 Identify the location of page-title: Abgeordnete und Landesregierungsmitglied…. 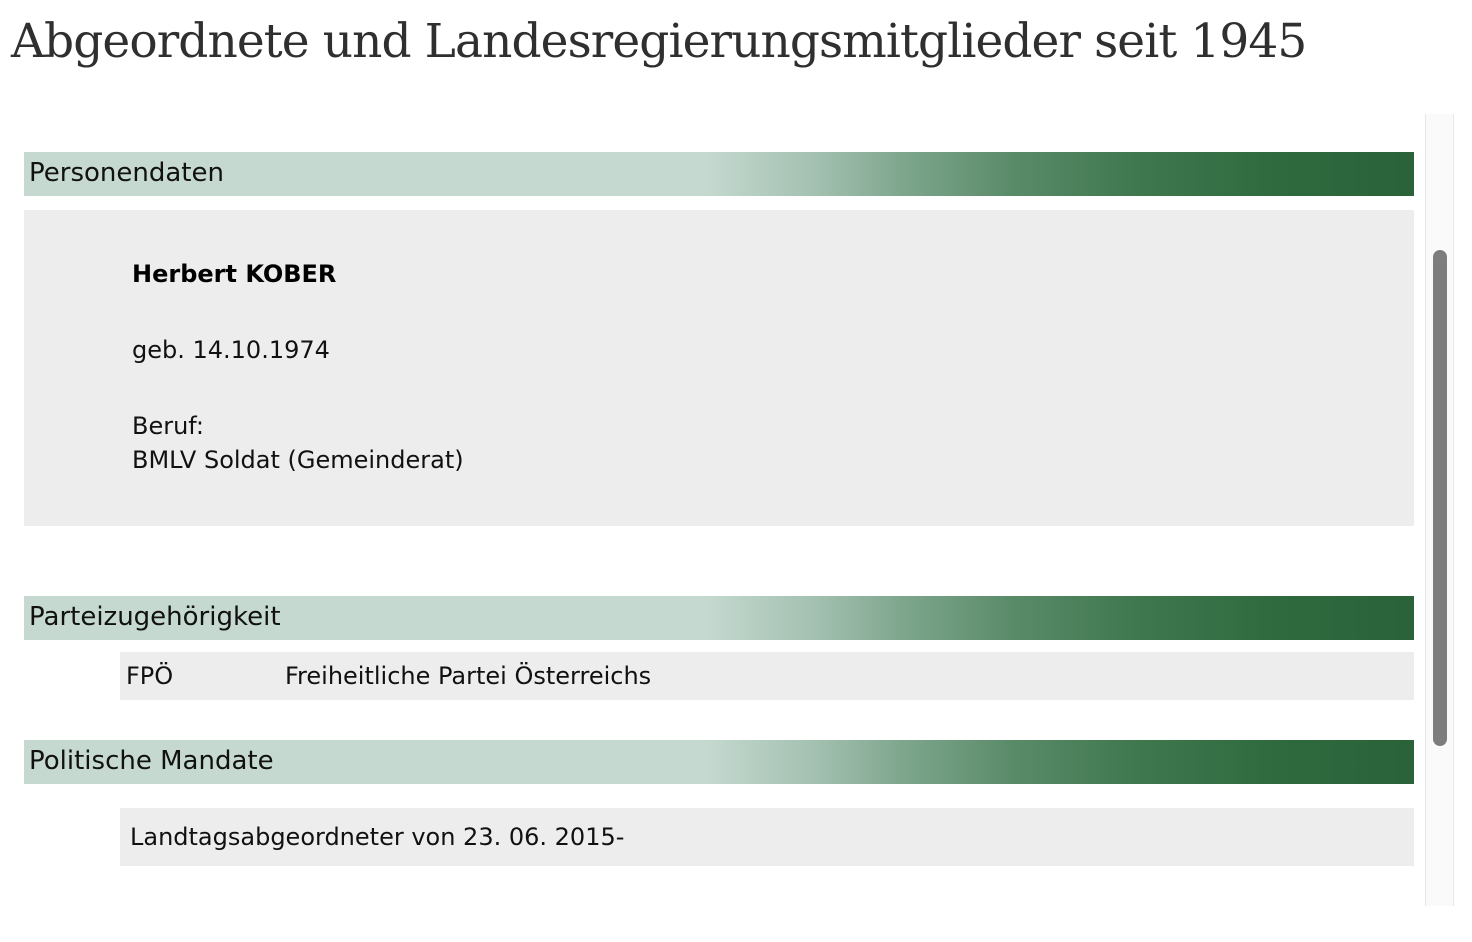
(659, 41).